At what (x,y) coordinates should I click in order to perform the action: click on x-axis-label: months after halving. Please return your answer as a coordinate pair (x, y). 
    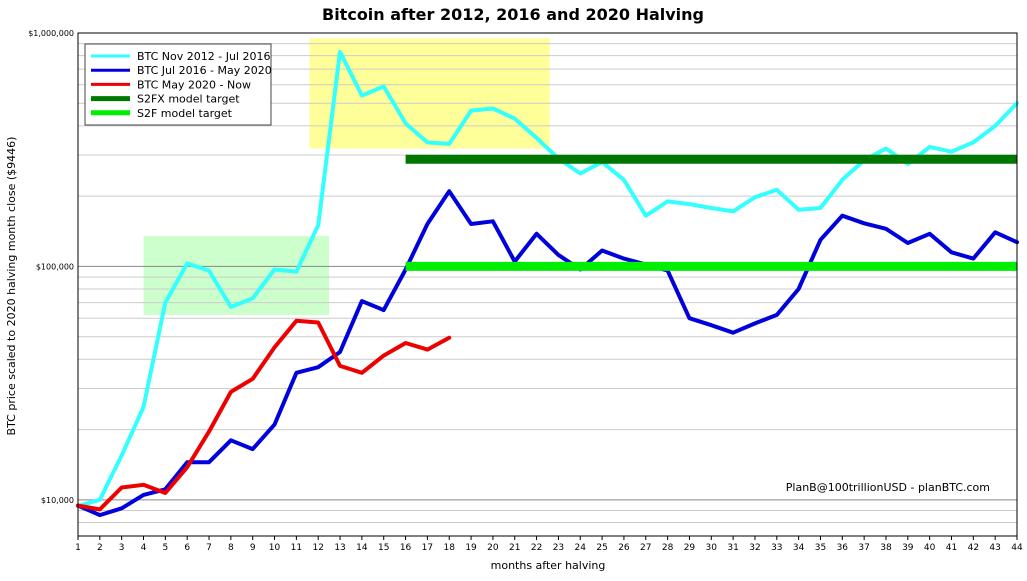
    Looking at the image, I should click on (548, 565).